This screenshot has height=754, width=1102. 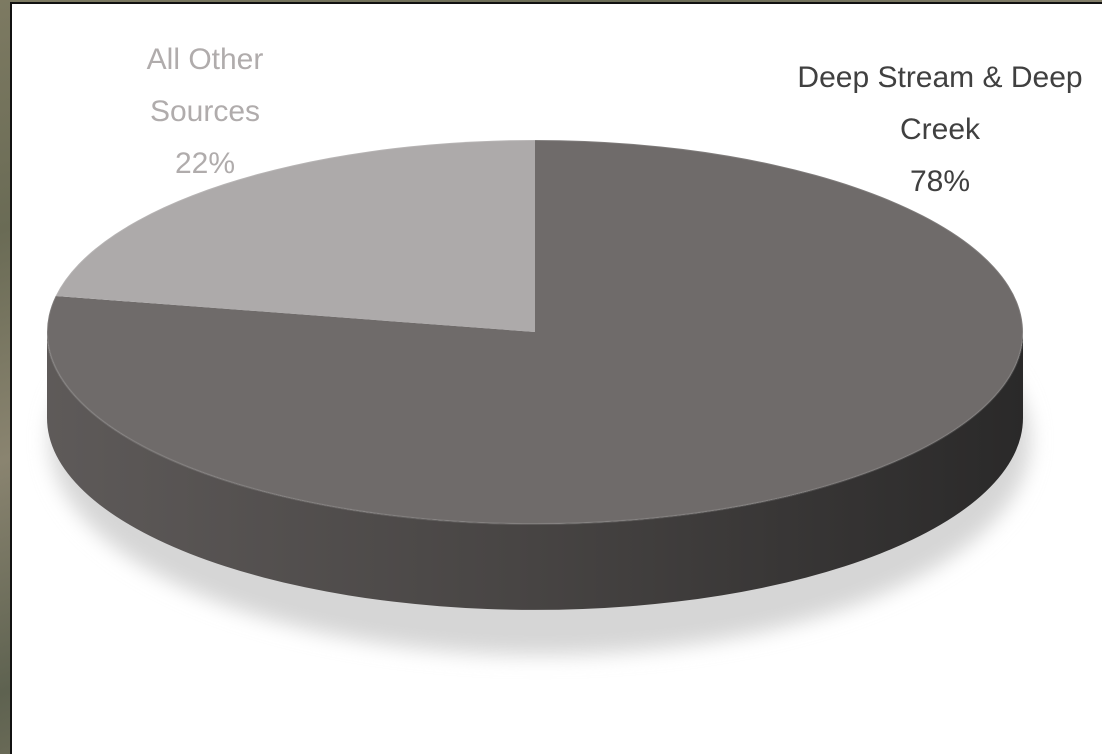 What do you see at coordinates (205, 85) in the screenshot?
I see `slice-name: All Other Sources` at bounding box center [205, 85].